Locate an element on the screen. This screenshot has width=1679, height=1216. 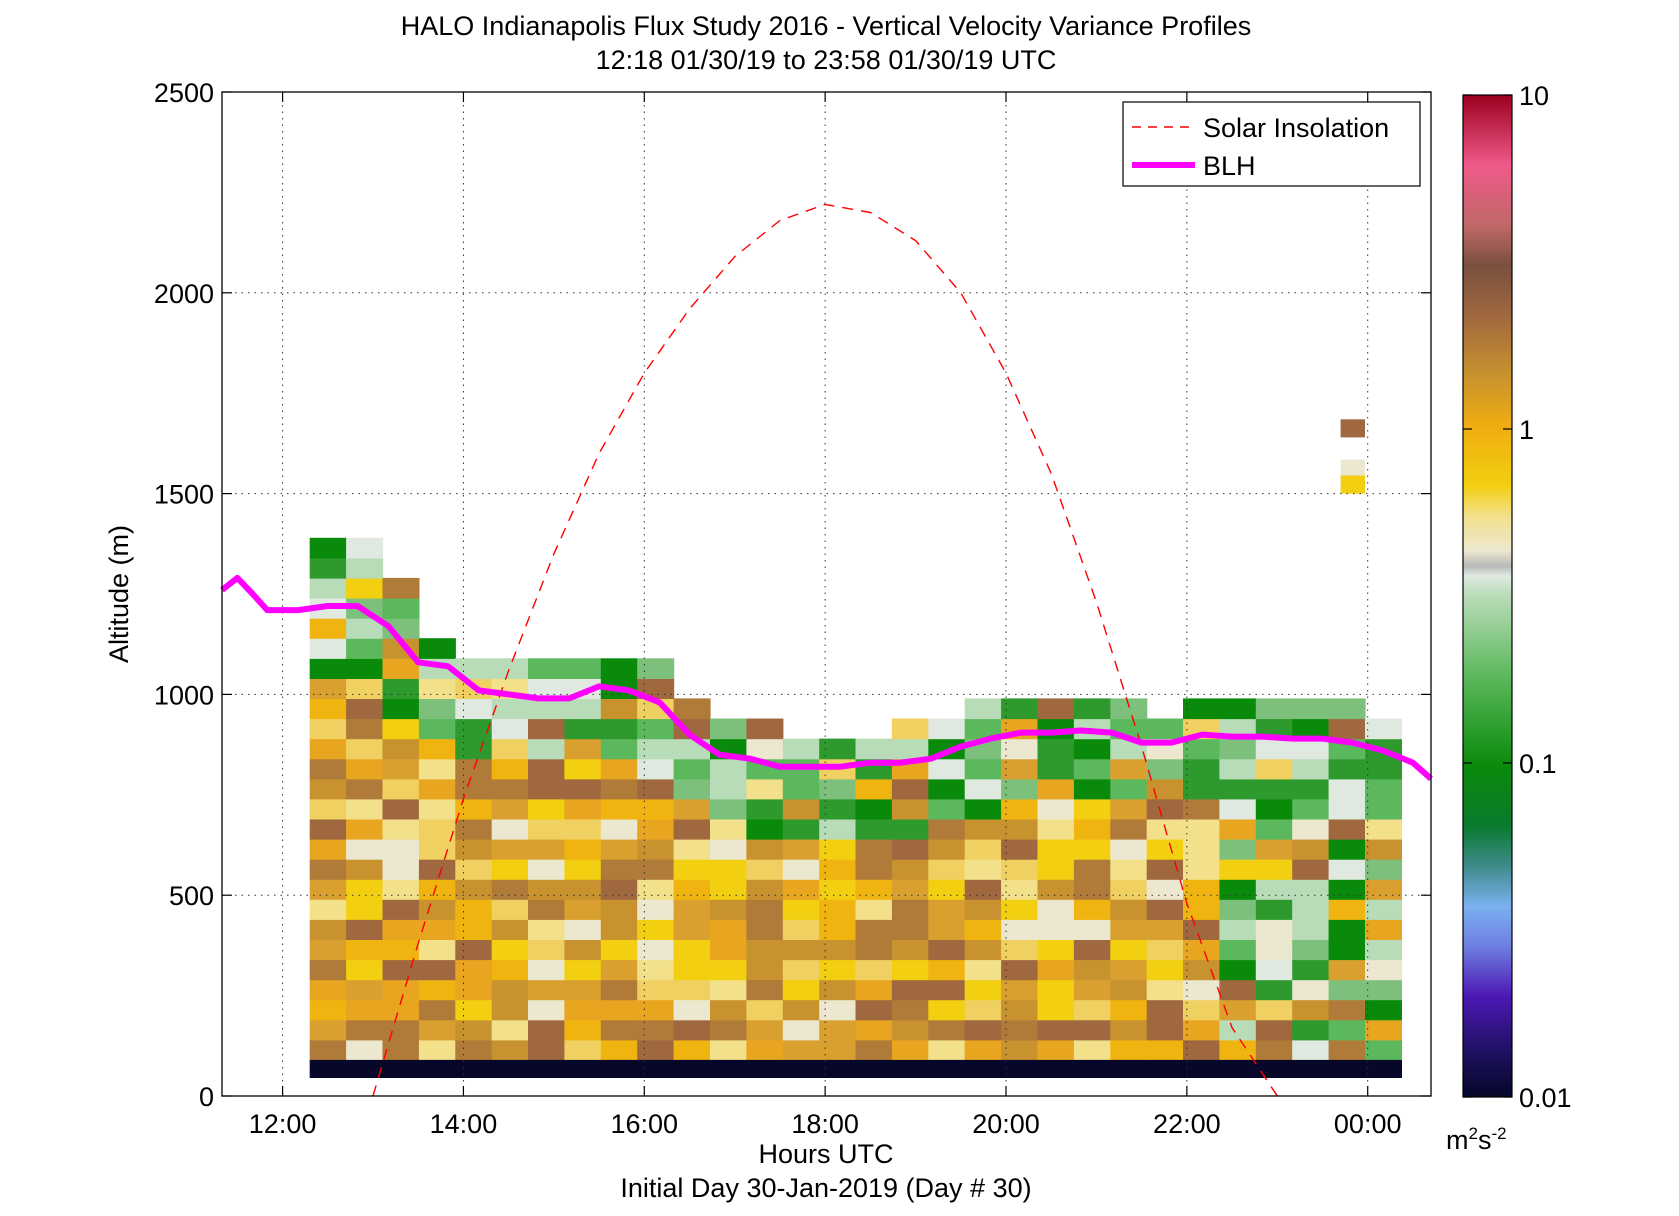
y-axis-label: Altitude (m) is located at coordinates (119, 594).